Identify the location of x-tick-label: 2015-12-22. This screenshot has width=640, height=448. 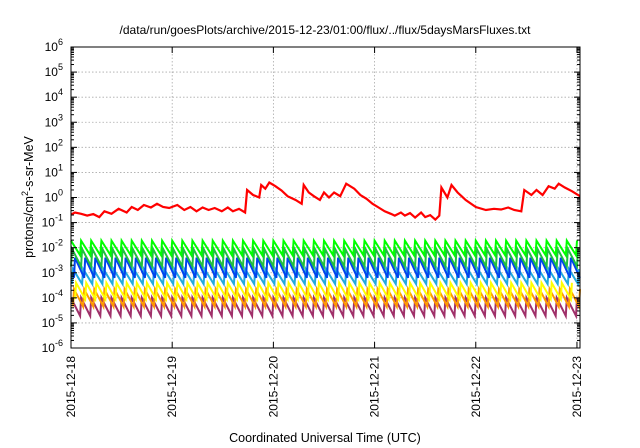
(476, 387).